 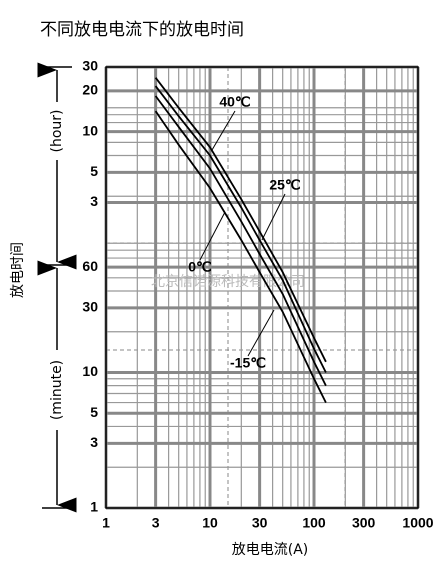 I want to click on x-tick-label: 1000, so click(x=417, y=523).